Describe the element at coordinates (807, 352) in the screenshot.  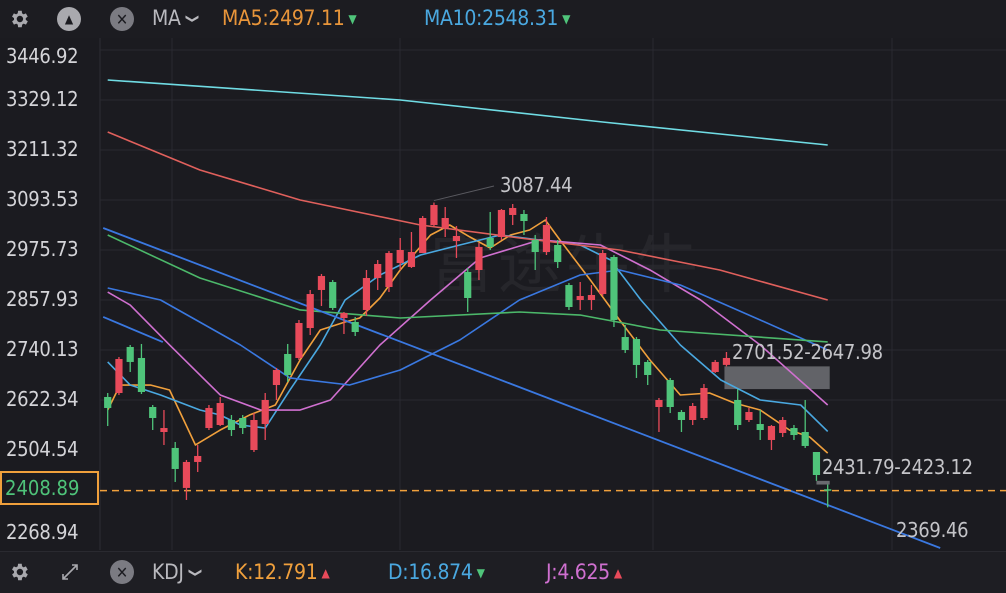
I see `gap-upper-annotation: 2701.52-2647.98` at that location.